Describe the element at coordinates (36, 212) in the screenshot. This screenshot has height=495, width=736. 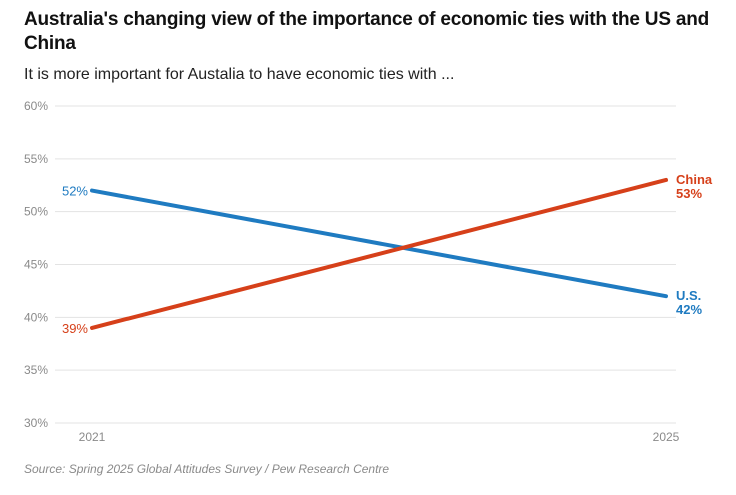
I see `y-tick-label: 50%` at that location.